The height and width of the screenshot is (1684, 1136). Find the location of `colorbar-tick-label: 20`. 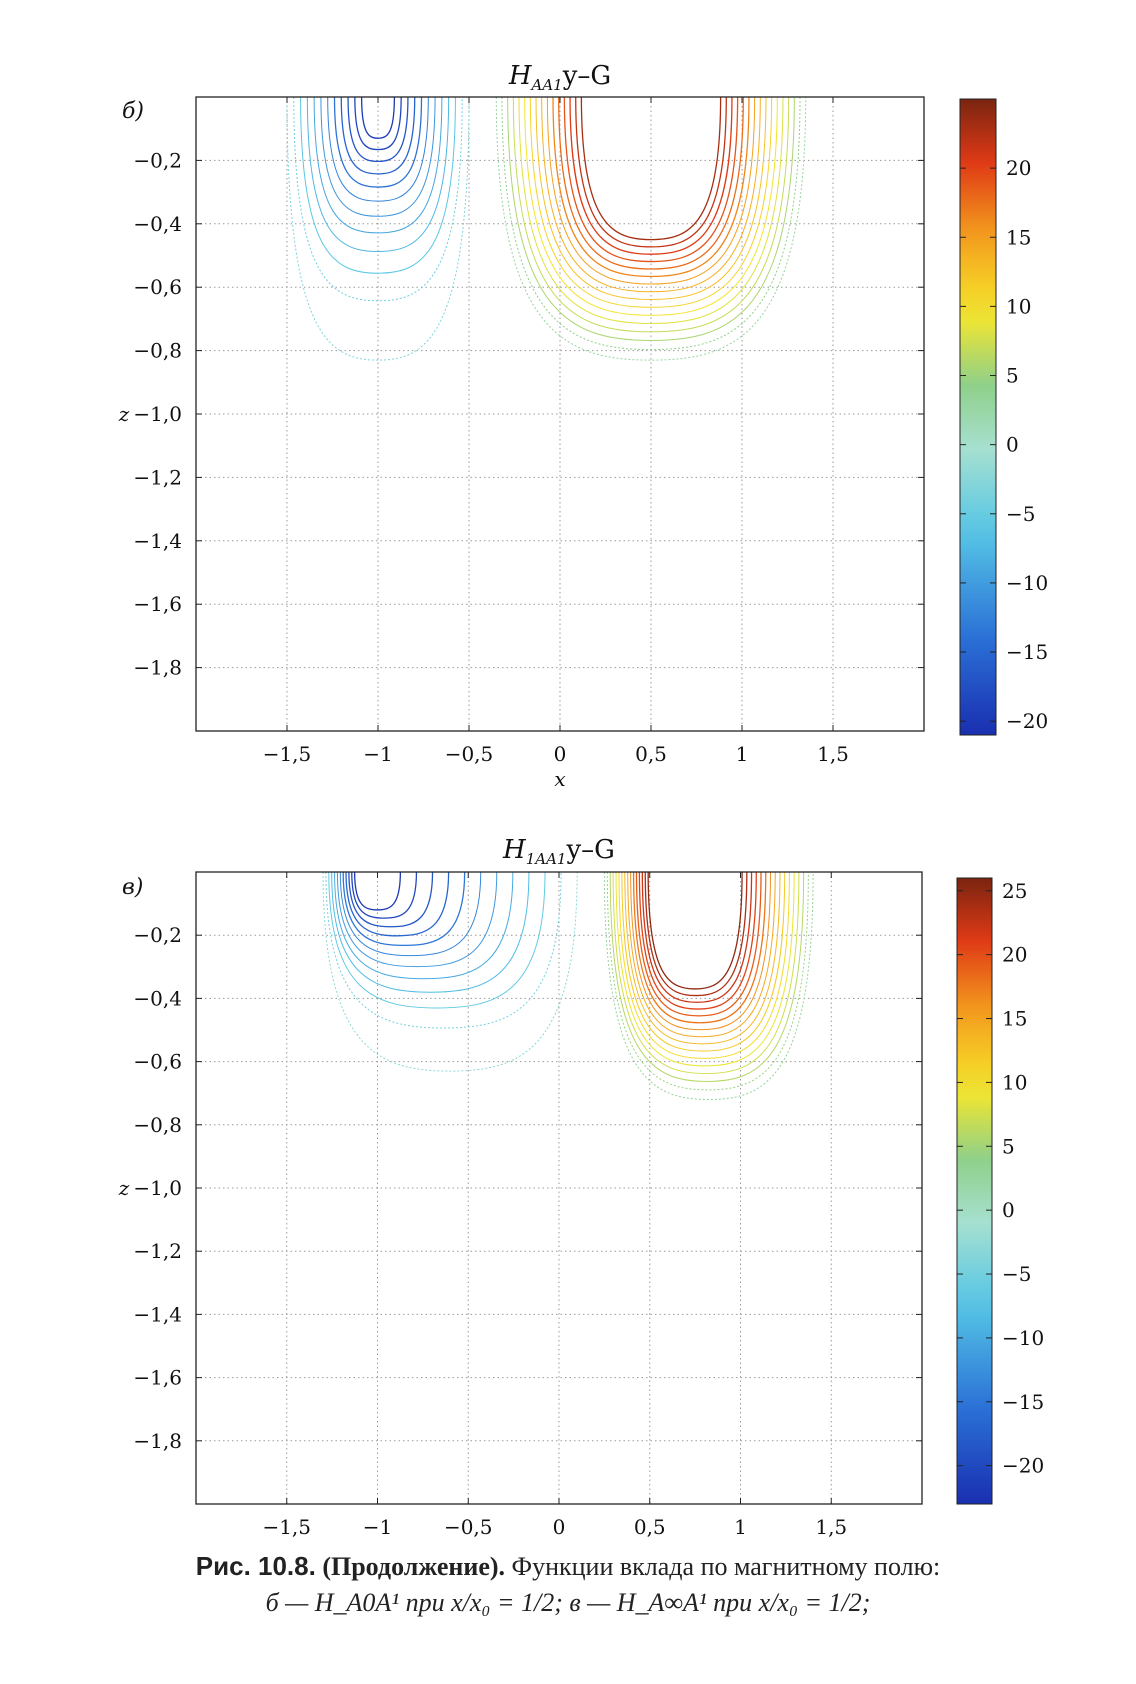

colorbar-tick-label: 20 is located at coordinates (1018, 168).